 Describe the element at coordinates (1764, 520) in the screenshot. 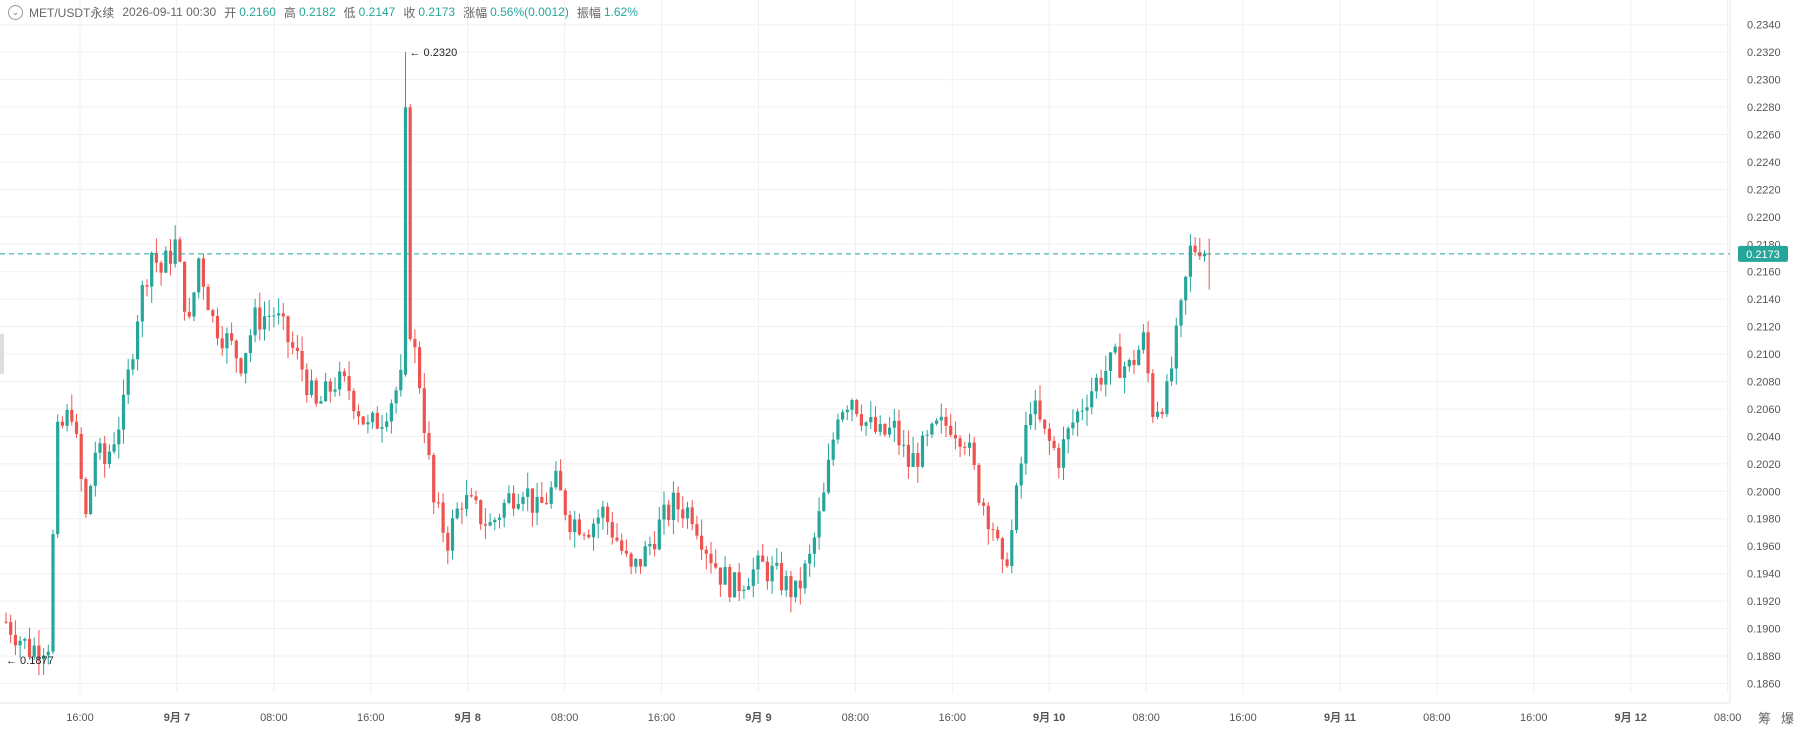

I see `y-tick-label: 0.1980` at that location.